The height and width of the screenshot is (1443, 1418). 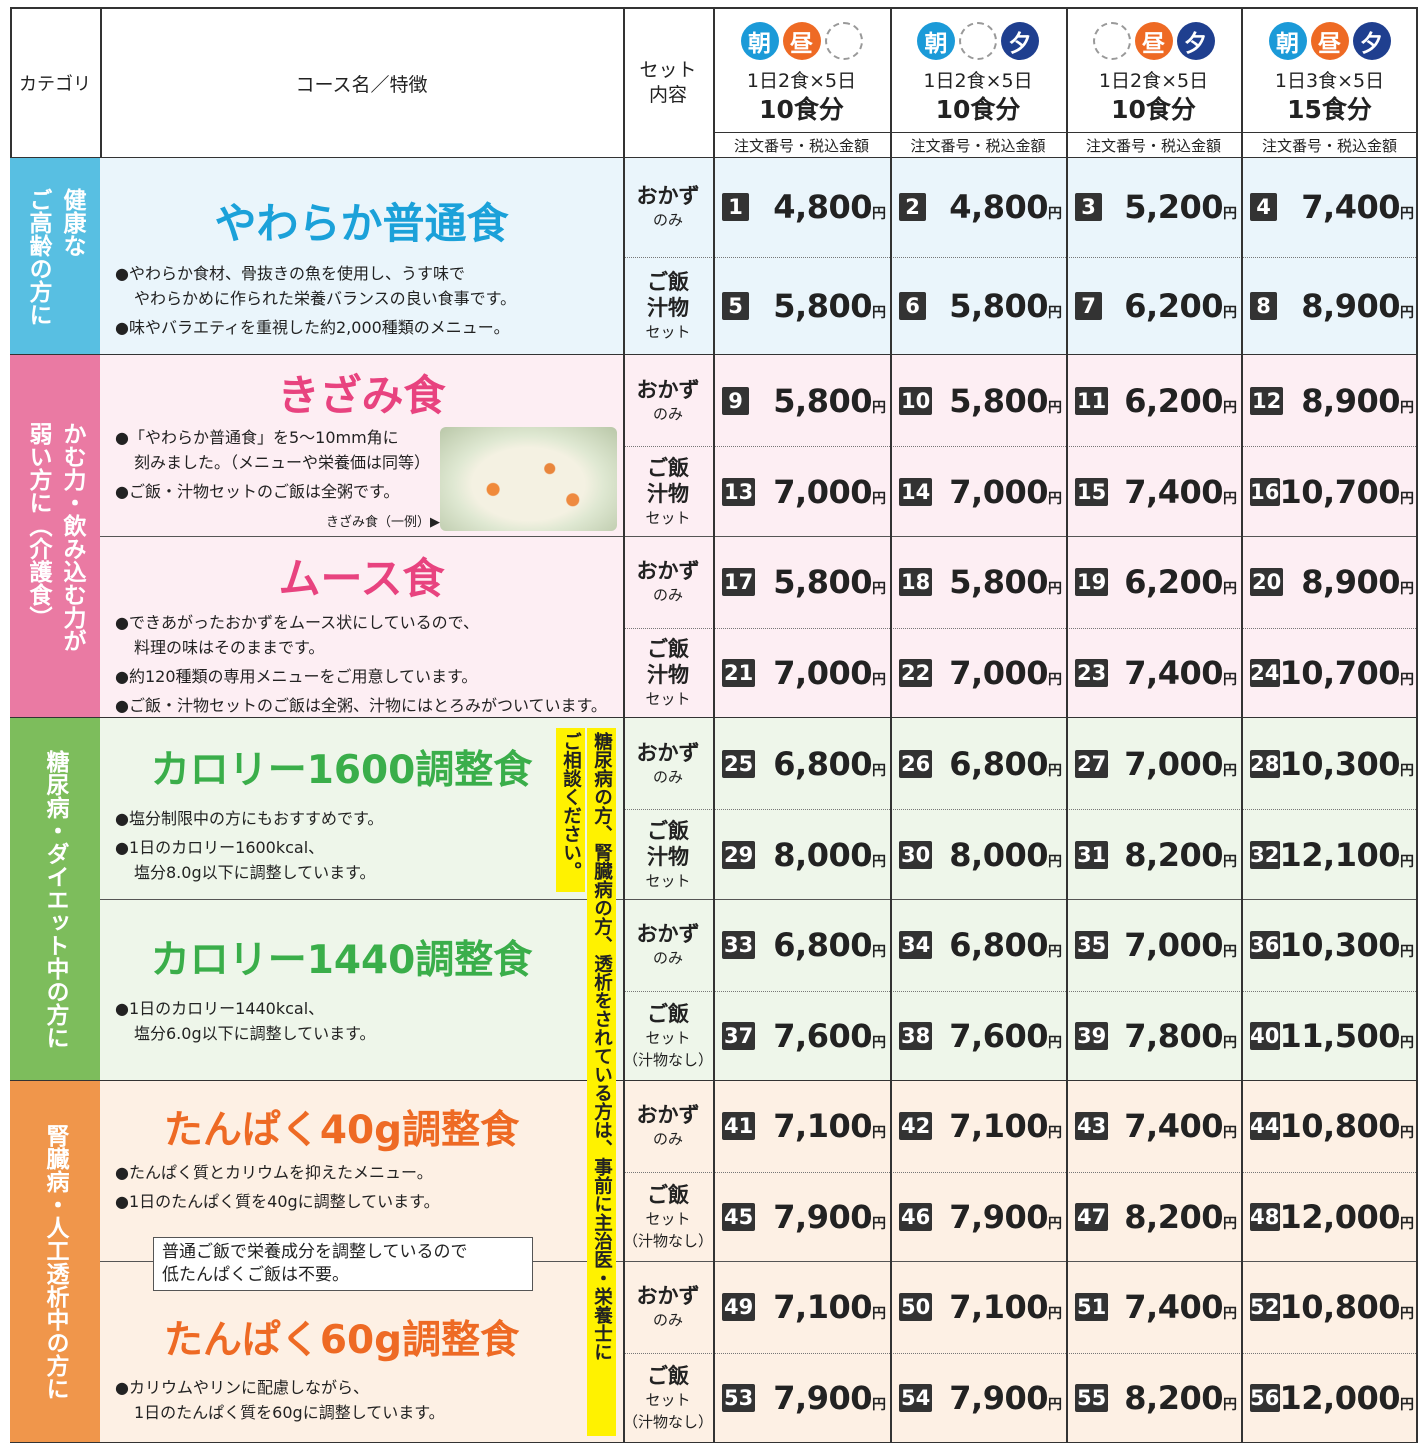 What do you see at coordinates (801, 1126) in the screenshot?
I see `price-cell: 41 7,100円` at bounding box center [801, 1126].